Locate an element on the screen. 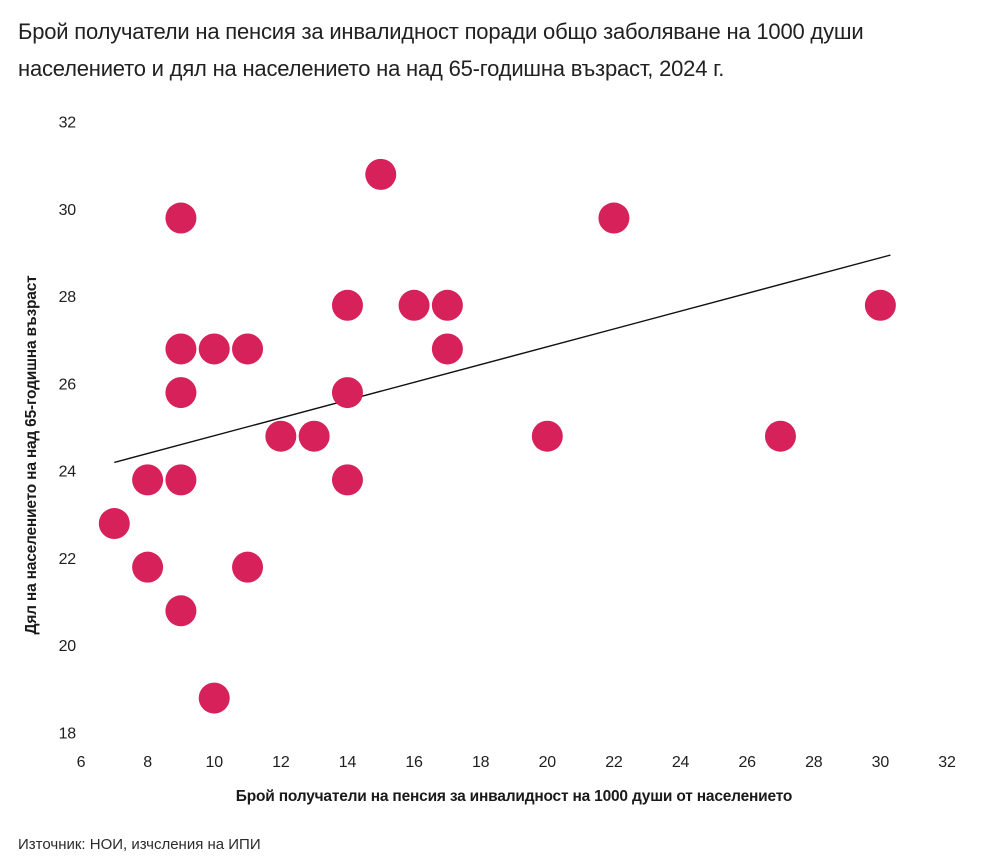  x-tick-label: 30 is located at coordinates (881, 762).